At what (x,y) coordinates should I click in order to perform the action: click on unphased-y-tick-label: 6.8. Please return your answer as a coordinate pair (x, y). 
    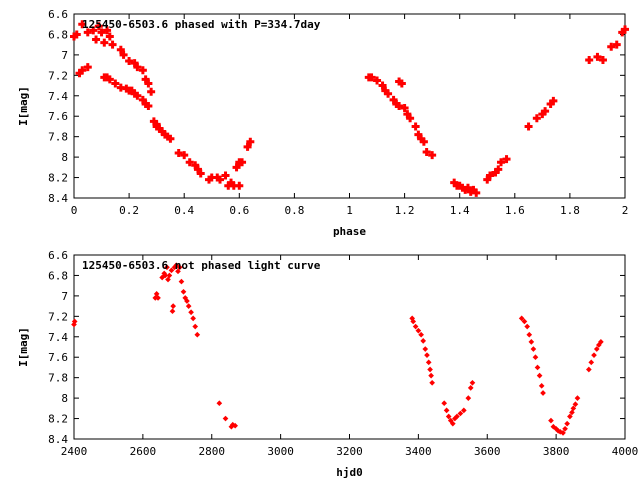
    Looking at the image, I should click on (58, 275).